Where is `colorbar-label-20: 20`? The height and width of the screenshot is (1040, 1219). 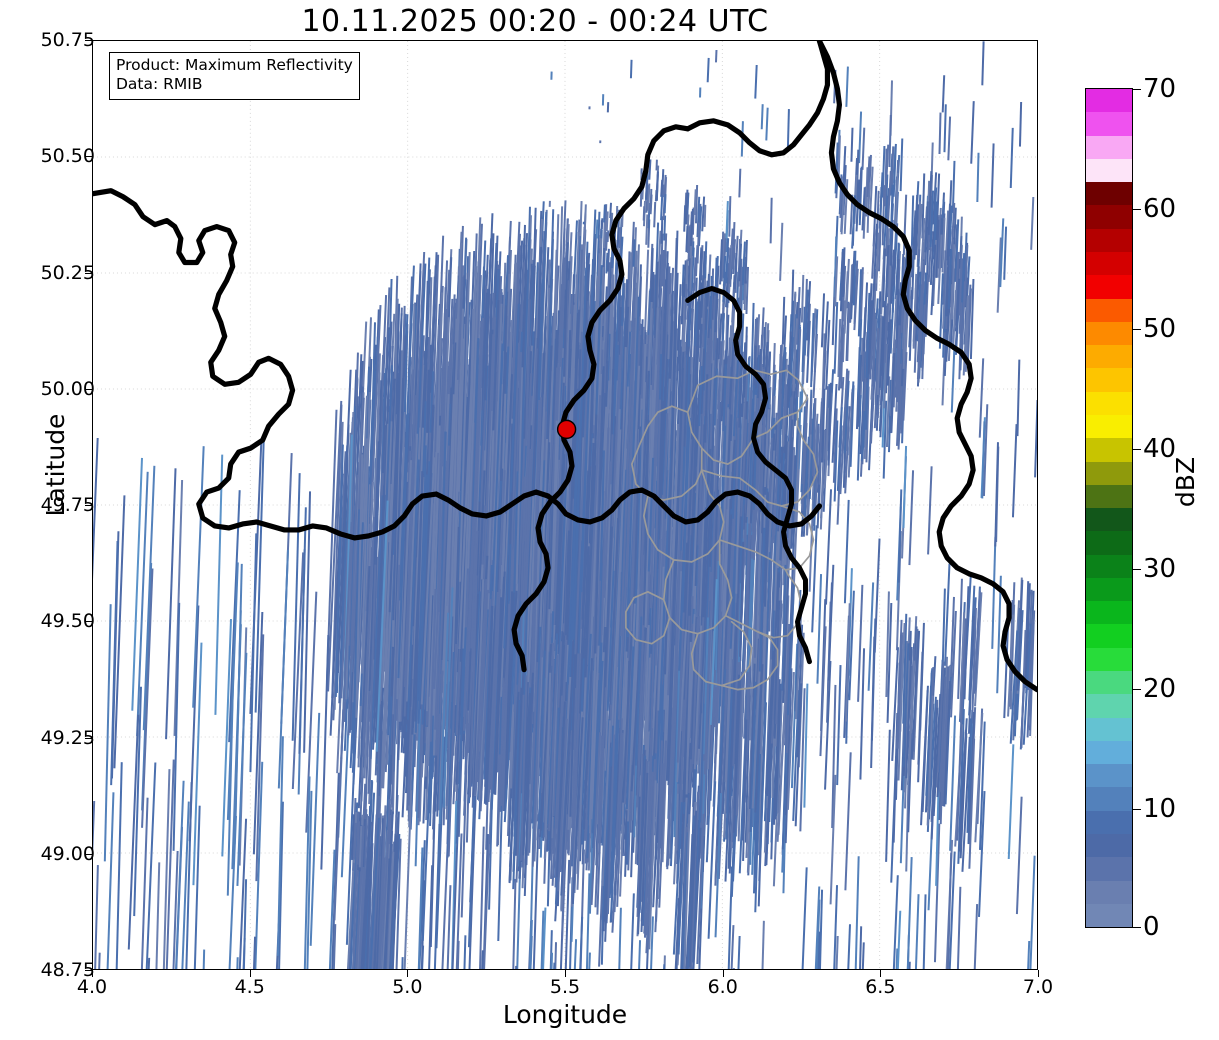
colorbar-label-20: 20 is located at coordinates (1160, 689).